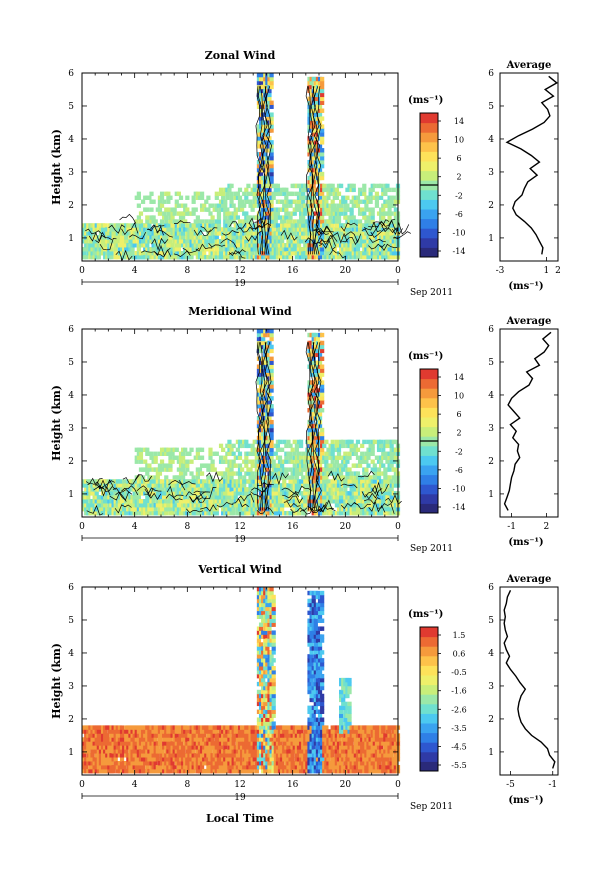 This screenshot has width=611, height=873. Describe the element at coordinates (429, 498) in the screenshot. I see `colorbar-swatch` at that location.